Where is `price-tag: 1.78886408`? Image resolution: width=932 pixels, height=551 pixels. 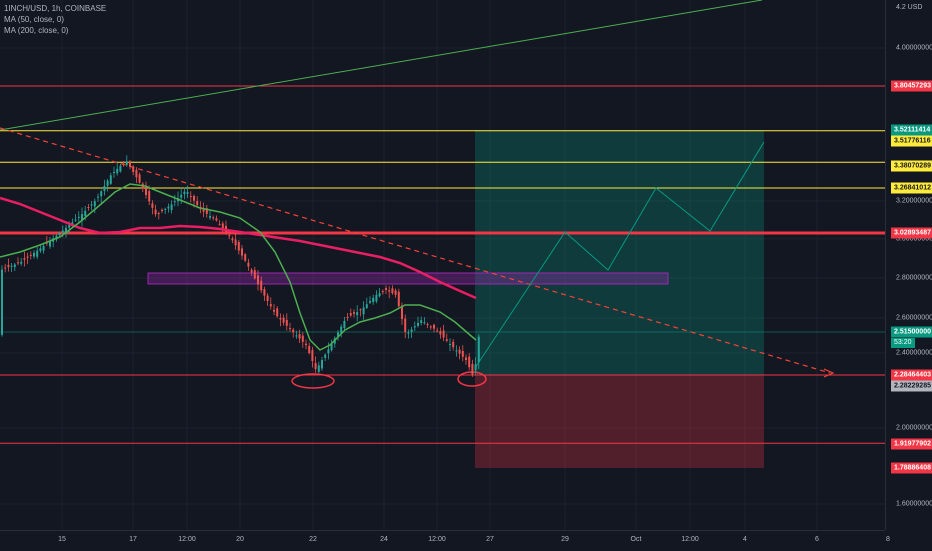
price-tag: 1.78886408 is located at coordinates (911, 468).